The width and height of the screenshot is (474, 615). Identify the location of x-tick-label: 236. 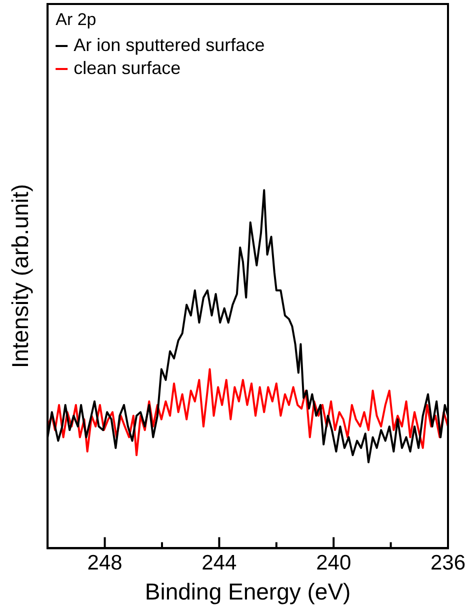
(448, 563).